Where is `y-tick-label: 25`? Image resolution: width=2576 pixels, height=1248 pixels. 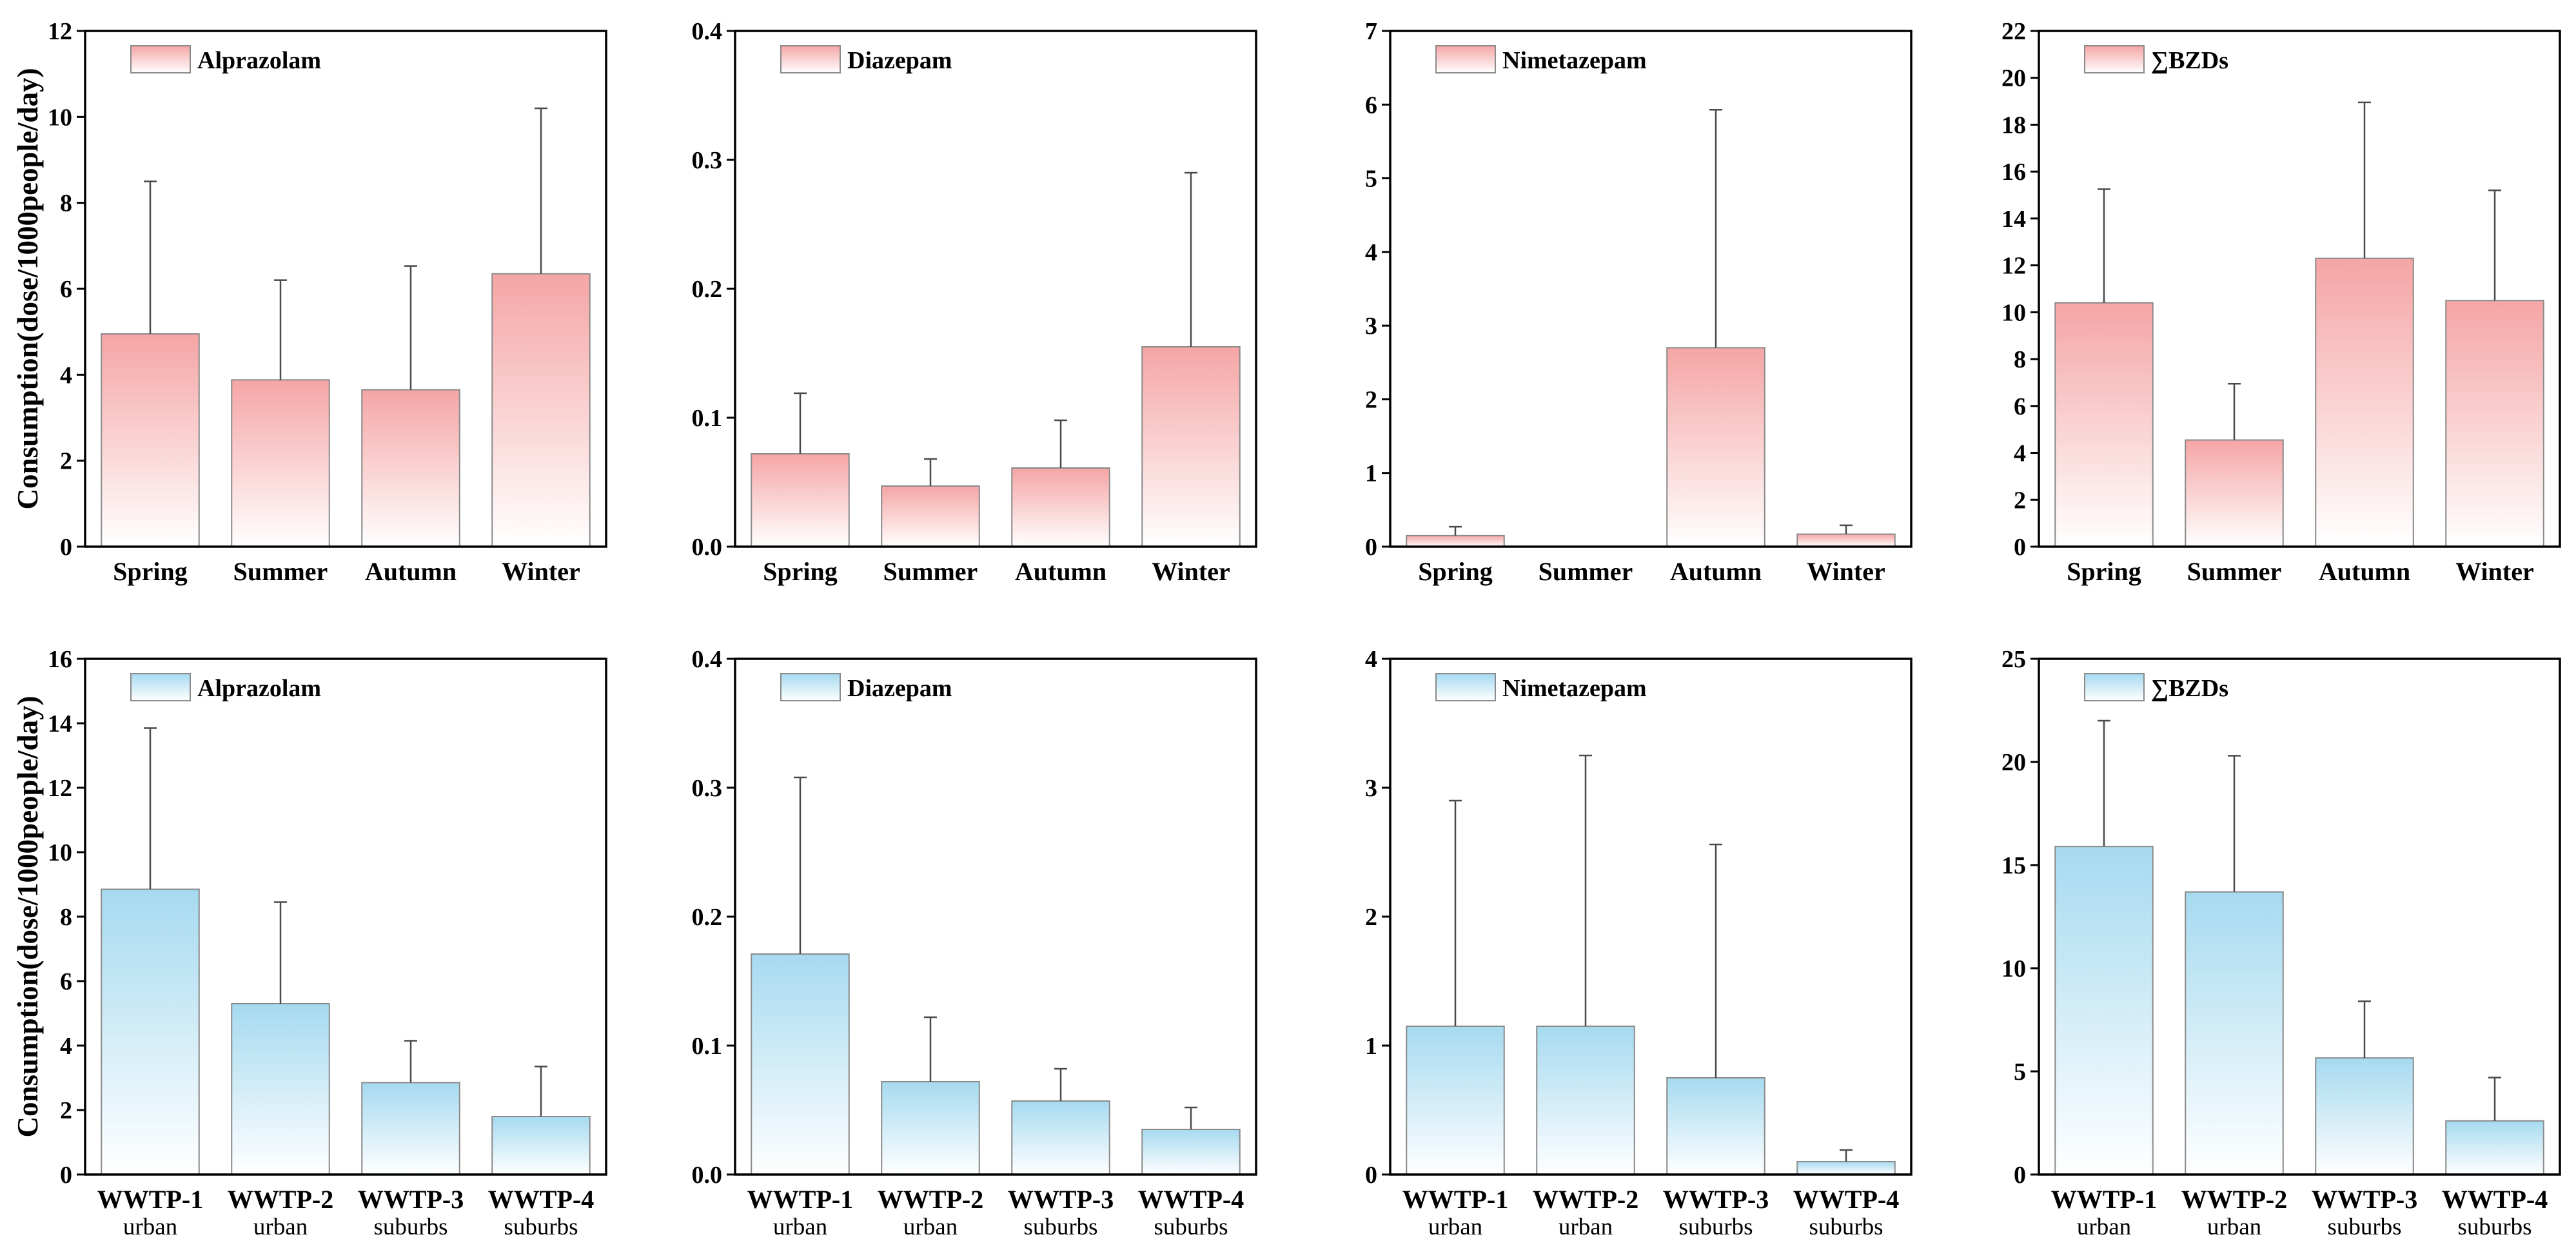 y-tick-label: 25 is located at coordinates (2013, 659).